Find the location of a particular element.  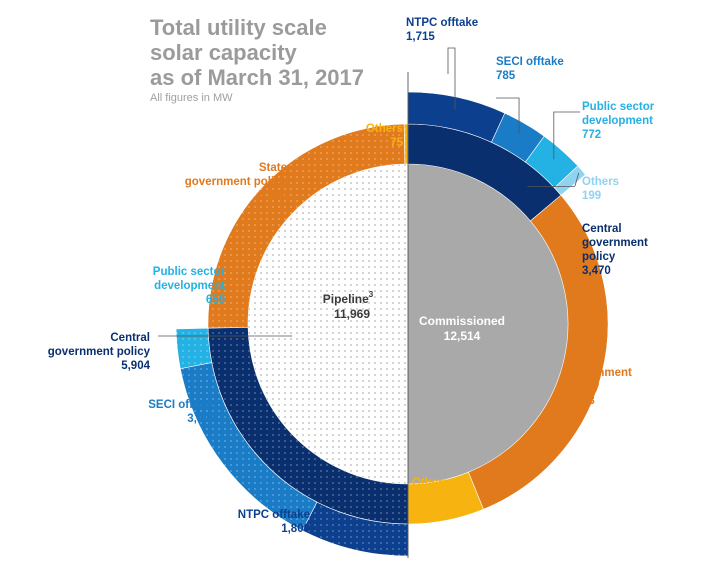

label-central-govt-pipeline-line: 5,904 is located at coordinates (135, 366).